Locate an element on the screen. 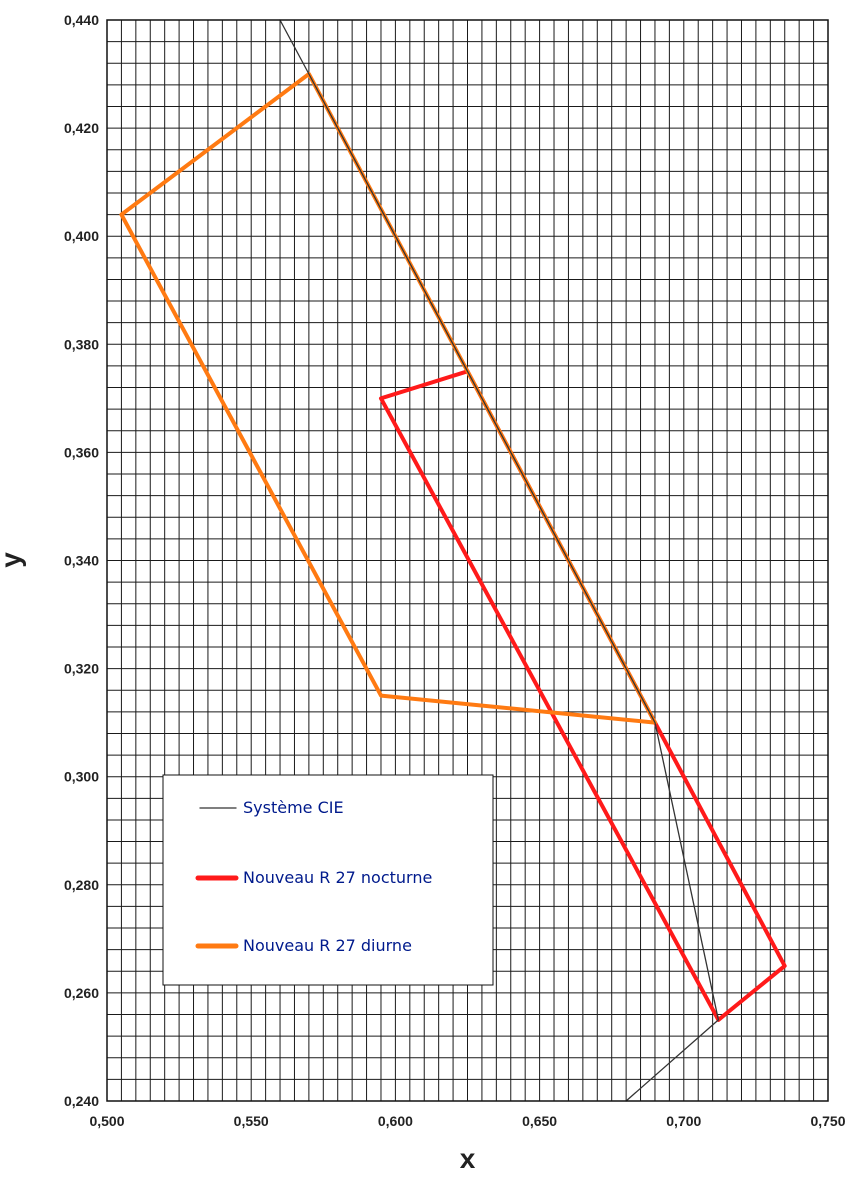 The image size is (858, 1183). y-tick-label: 0,420 is located at coordinates (81, 128).